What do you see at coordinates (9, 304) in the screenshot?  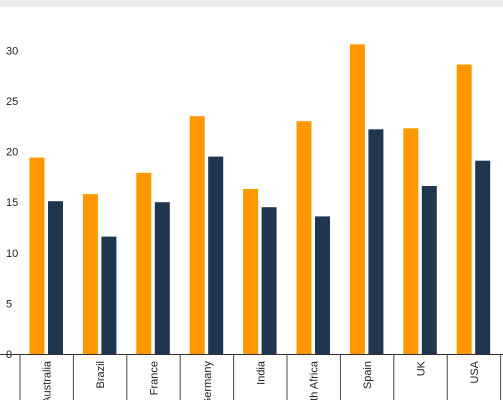 I see `y-tick-label: 5` at bounding box center [9, 304].